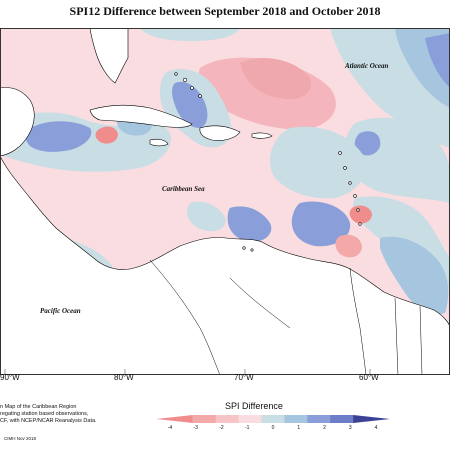 The height and width of the screenshot is (450, 450). What do you see at coordinates (124, 377) in the screenshot?
I see `lon-label-80w: 80°W` at bounding box center [124, 377].